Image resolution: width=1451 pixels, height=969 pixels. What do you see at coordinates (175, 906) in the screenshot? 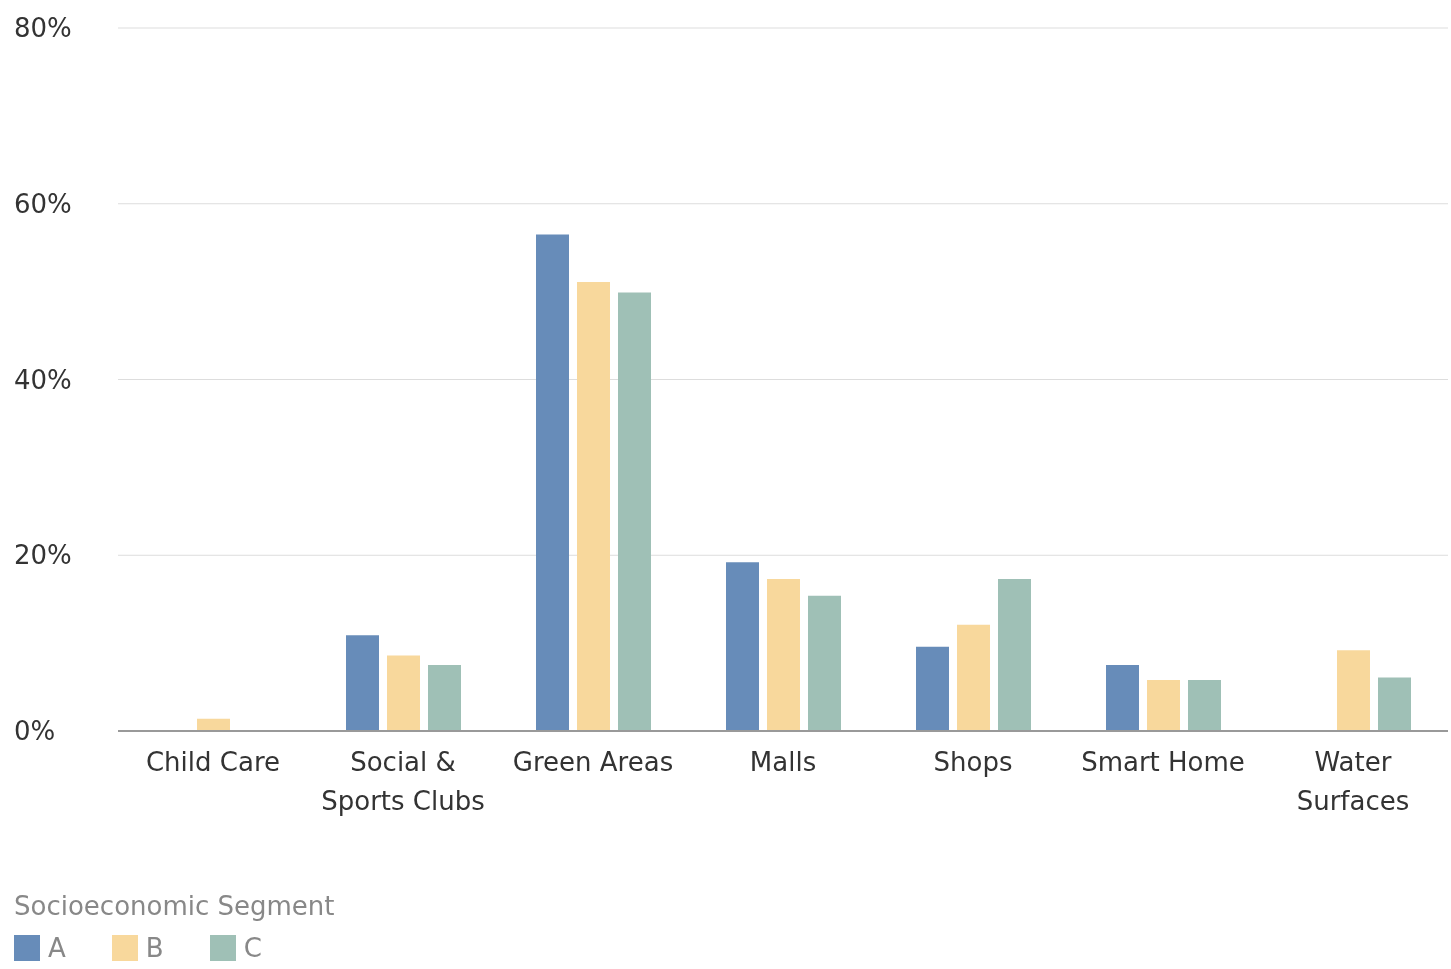
I see `legend-title: Socioeconomic Segment` at bounding box center [175, 906].